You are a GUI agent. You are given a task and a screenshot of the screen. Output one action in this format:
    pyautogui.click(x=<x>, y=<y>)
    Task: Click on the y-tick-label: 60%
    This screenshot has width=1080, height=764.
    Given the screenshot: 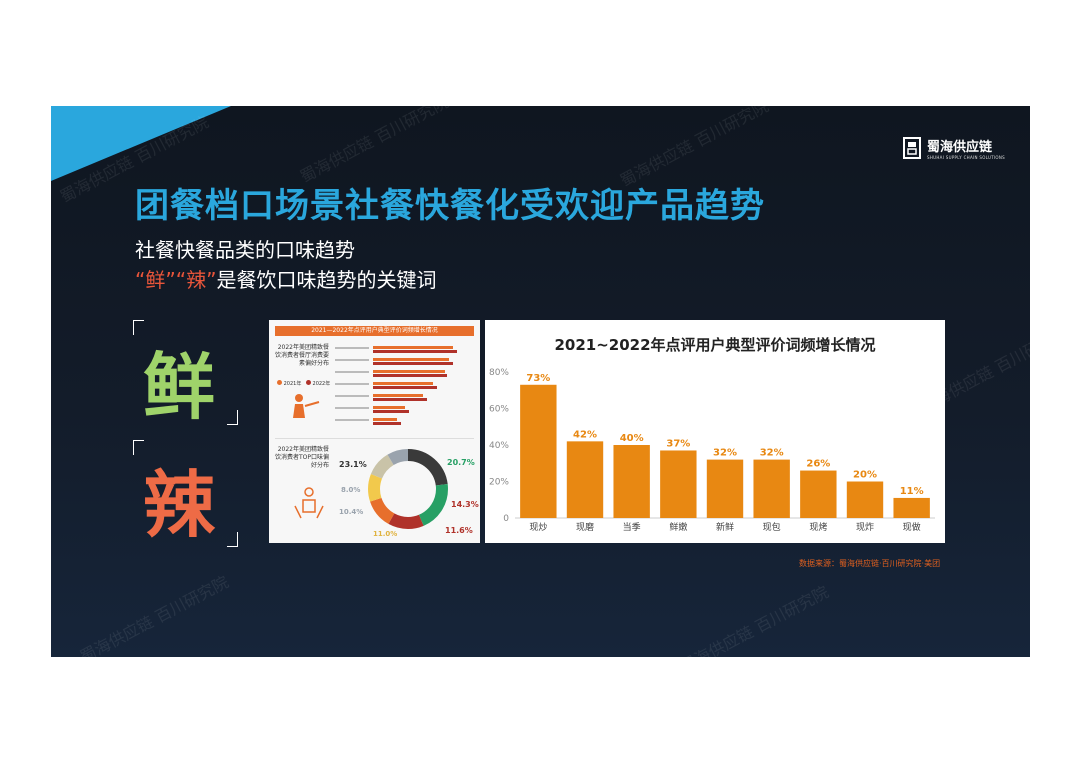 What is the action you would take?
    pyautogui.click(x=499, y=410)
    